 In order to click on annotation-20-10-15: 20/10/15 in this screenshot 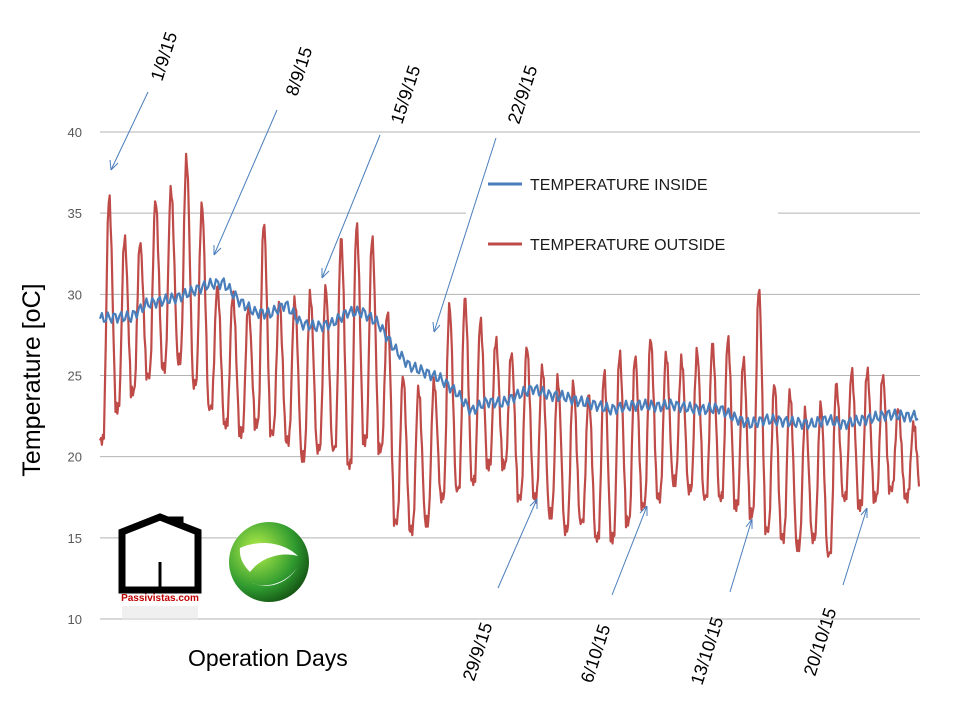, I will do `click(834, 592)`.